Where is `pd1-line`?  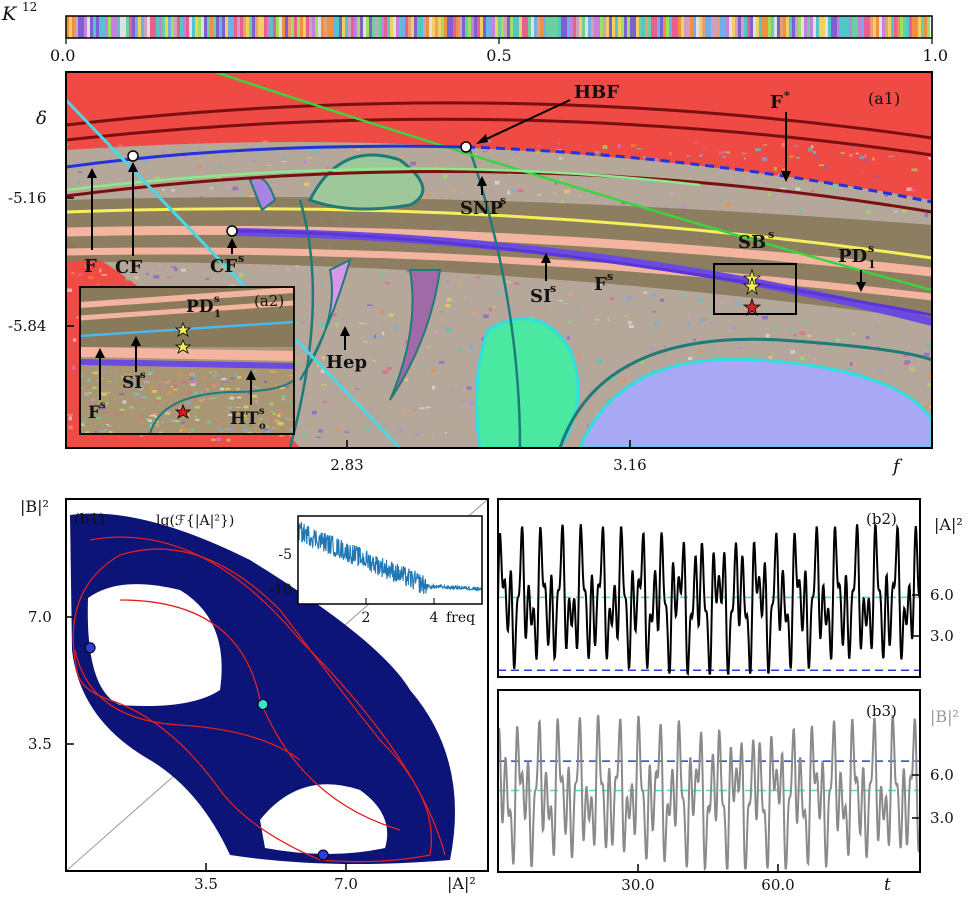
pd1-line is located at coordinates (499, 233).